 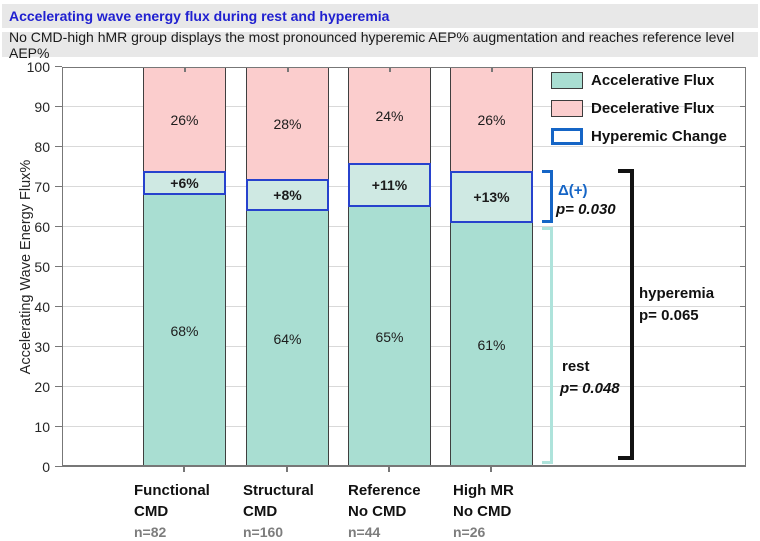 I want to click on category-name-line: Reference, so click(x=384, y=490).